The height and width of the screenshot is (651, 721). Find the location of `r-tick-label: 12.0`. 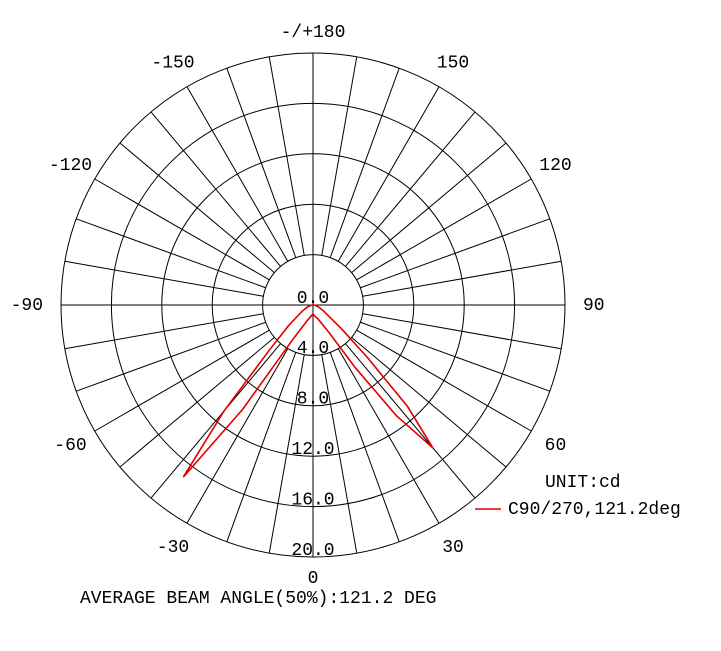

r-tick-label: 12.0 is located at coordinates (312, 450).